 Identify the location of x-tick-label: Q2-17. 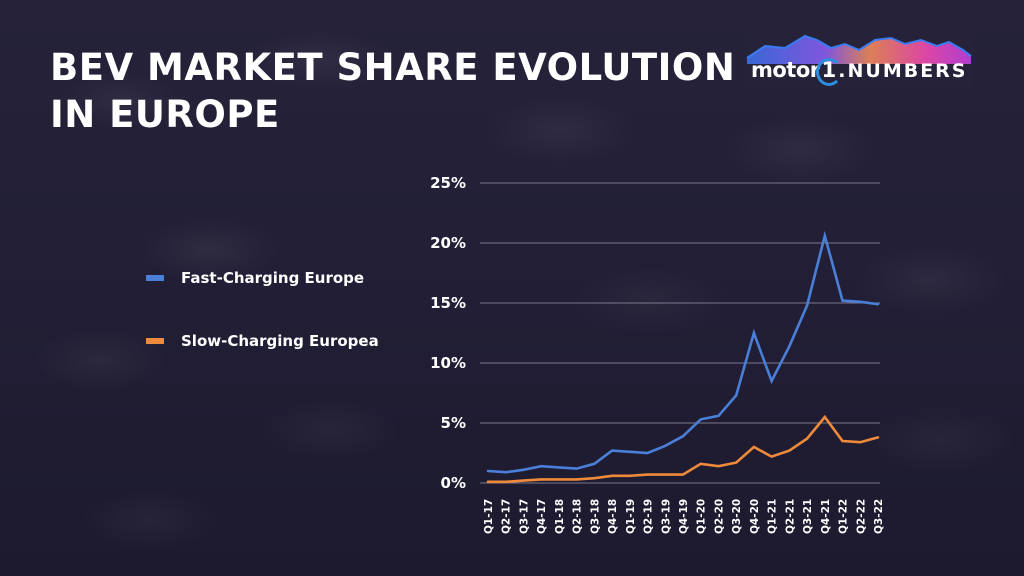
(507, 516).